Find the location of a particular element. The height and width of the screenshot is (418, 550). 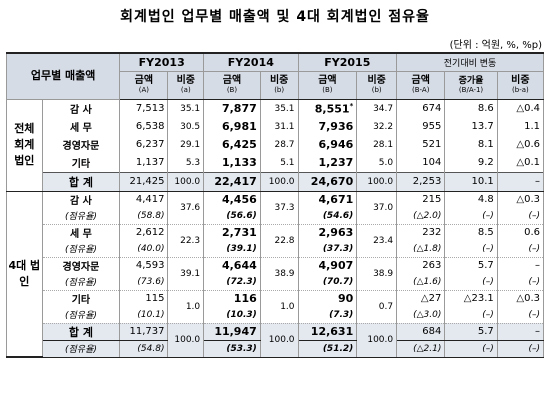

header-amount-a: 금액 (A) is located at coordinates (144, 85).